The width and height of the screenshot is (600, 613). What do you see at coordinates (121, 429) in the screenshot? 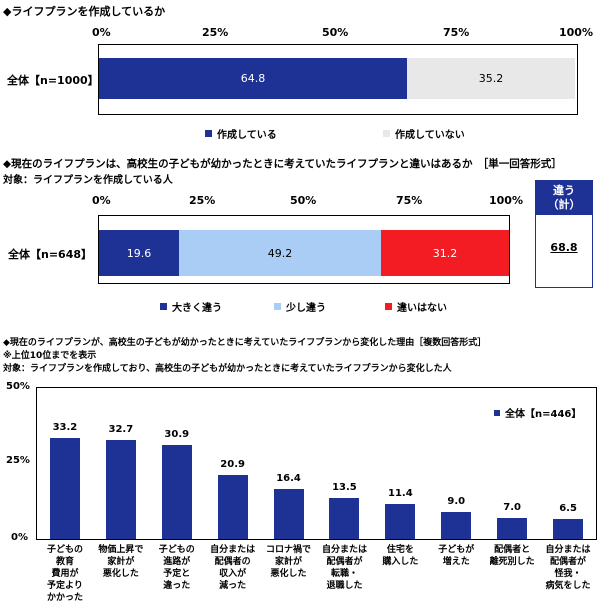
I see `chart3-value-label-2: 32.7` at bounding box center [121, 429].